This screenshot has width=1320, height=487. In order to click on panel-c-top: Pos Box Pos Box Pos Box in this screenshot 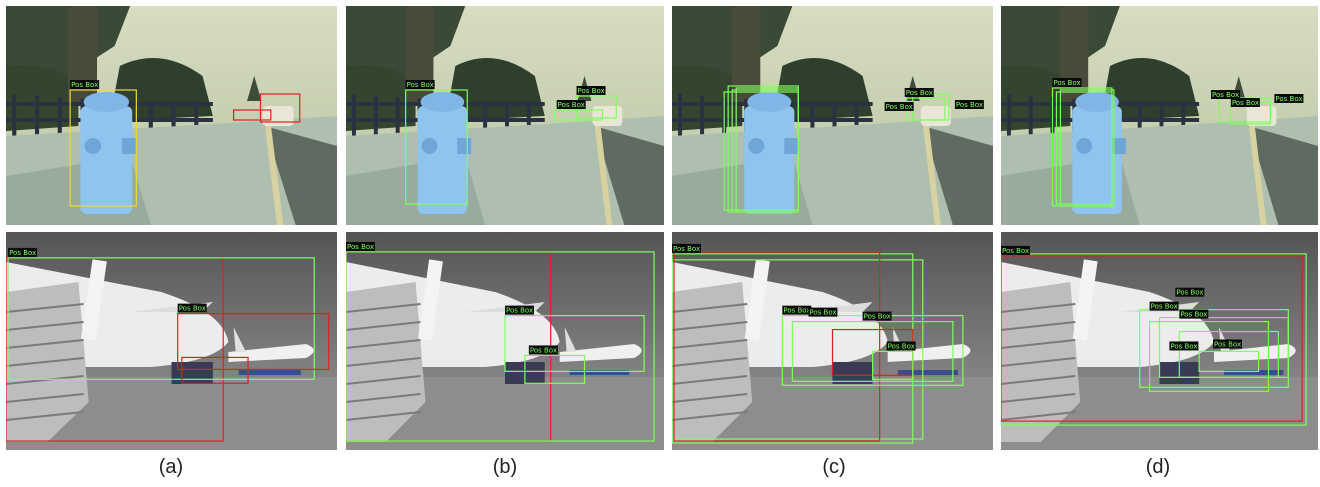, I will do `click(832, 115)`.